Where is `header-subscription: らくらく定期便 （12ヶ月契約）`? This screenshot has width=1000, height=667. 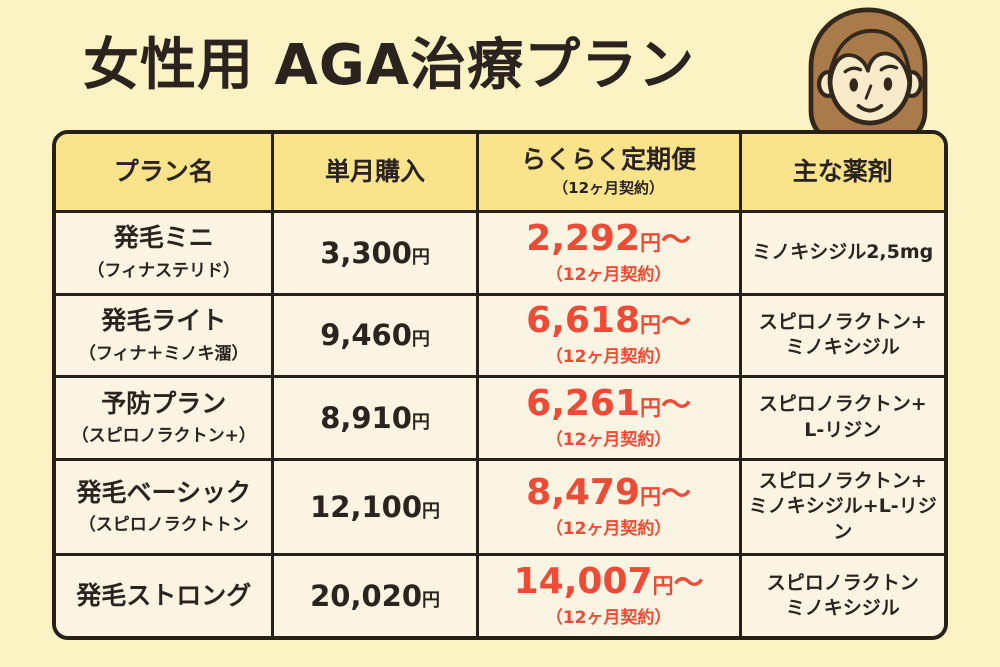 header-subscription: らくらく定期便 （12ヶ月契約） is located at coordinates (610, 172).